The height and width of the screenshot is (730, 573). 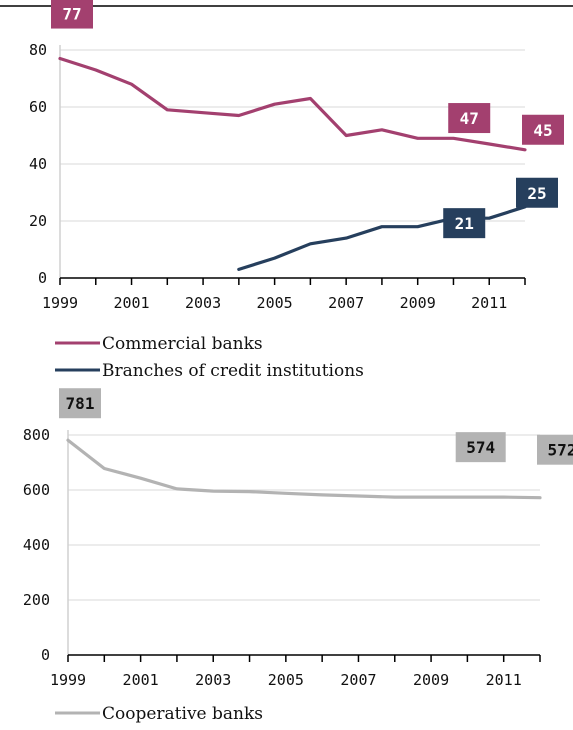 What do you see at coordinates (36, 435) in the screenshot?
I see `y-tick-label: 800` at bounding box center [36, 435].